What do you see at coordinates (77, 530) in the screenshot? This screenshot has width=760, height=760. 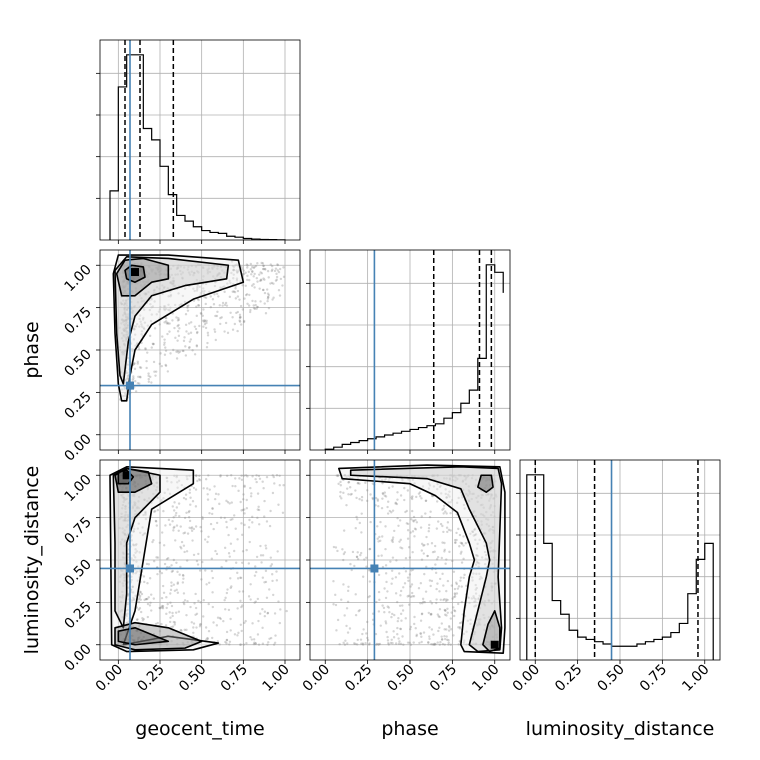 I see `y-tick-label-luminosity_distance: 0.75` at bounding box center [77, 530].